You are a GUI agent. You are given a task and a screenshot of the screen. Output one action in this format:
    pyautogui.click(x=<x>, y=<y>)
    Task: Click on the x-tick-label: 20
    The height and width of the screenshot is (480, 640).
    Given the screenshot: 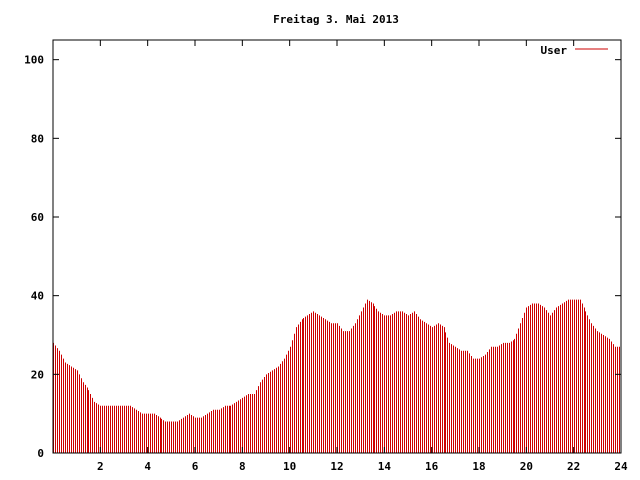 What is the action you would take?
    pyautogui.click(x=526, y=466)
    